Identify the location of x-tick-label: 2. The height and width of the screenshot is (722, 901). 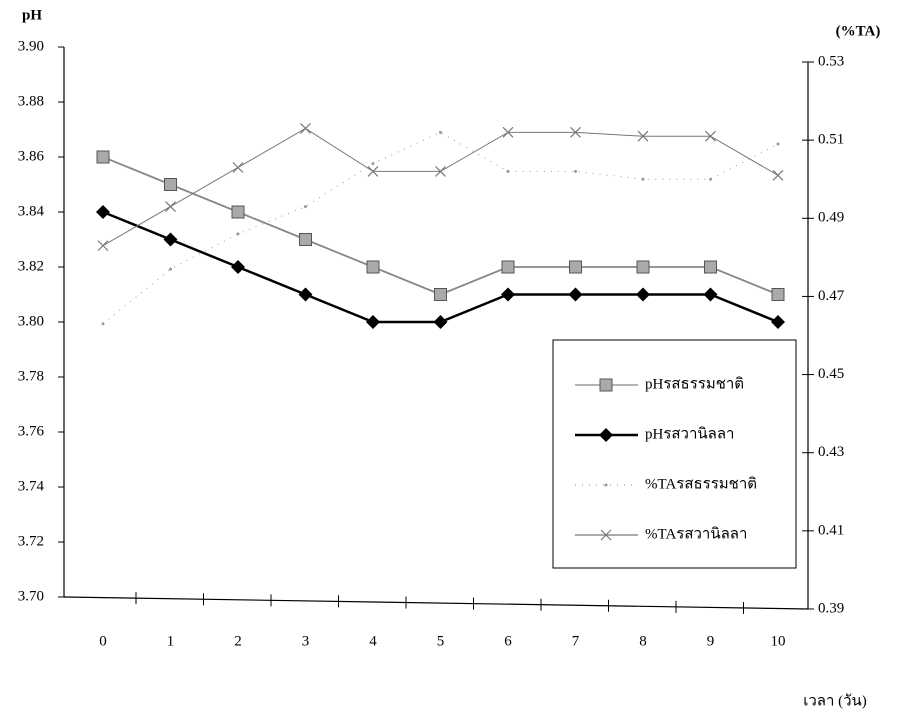
(238, 641).